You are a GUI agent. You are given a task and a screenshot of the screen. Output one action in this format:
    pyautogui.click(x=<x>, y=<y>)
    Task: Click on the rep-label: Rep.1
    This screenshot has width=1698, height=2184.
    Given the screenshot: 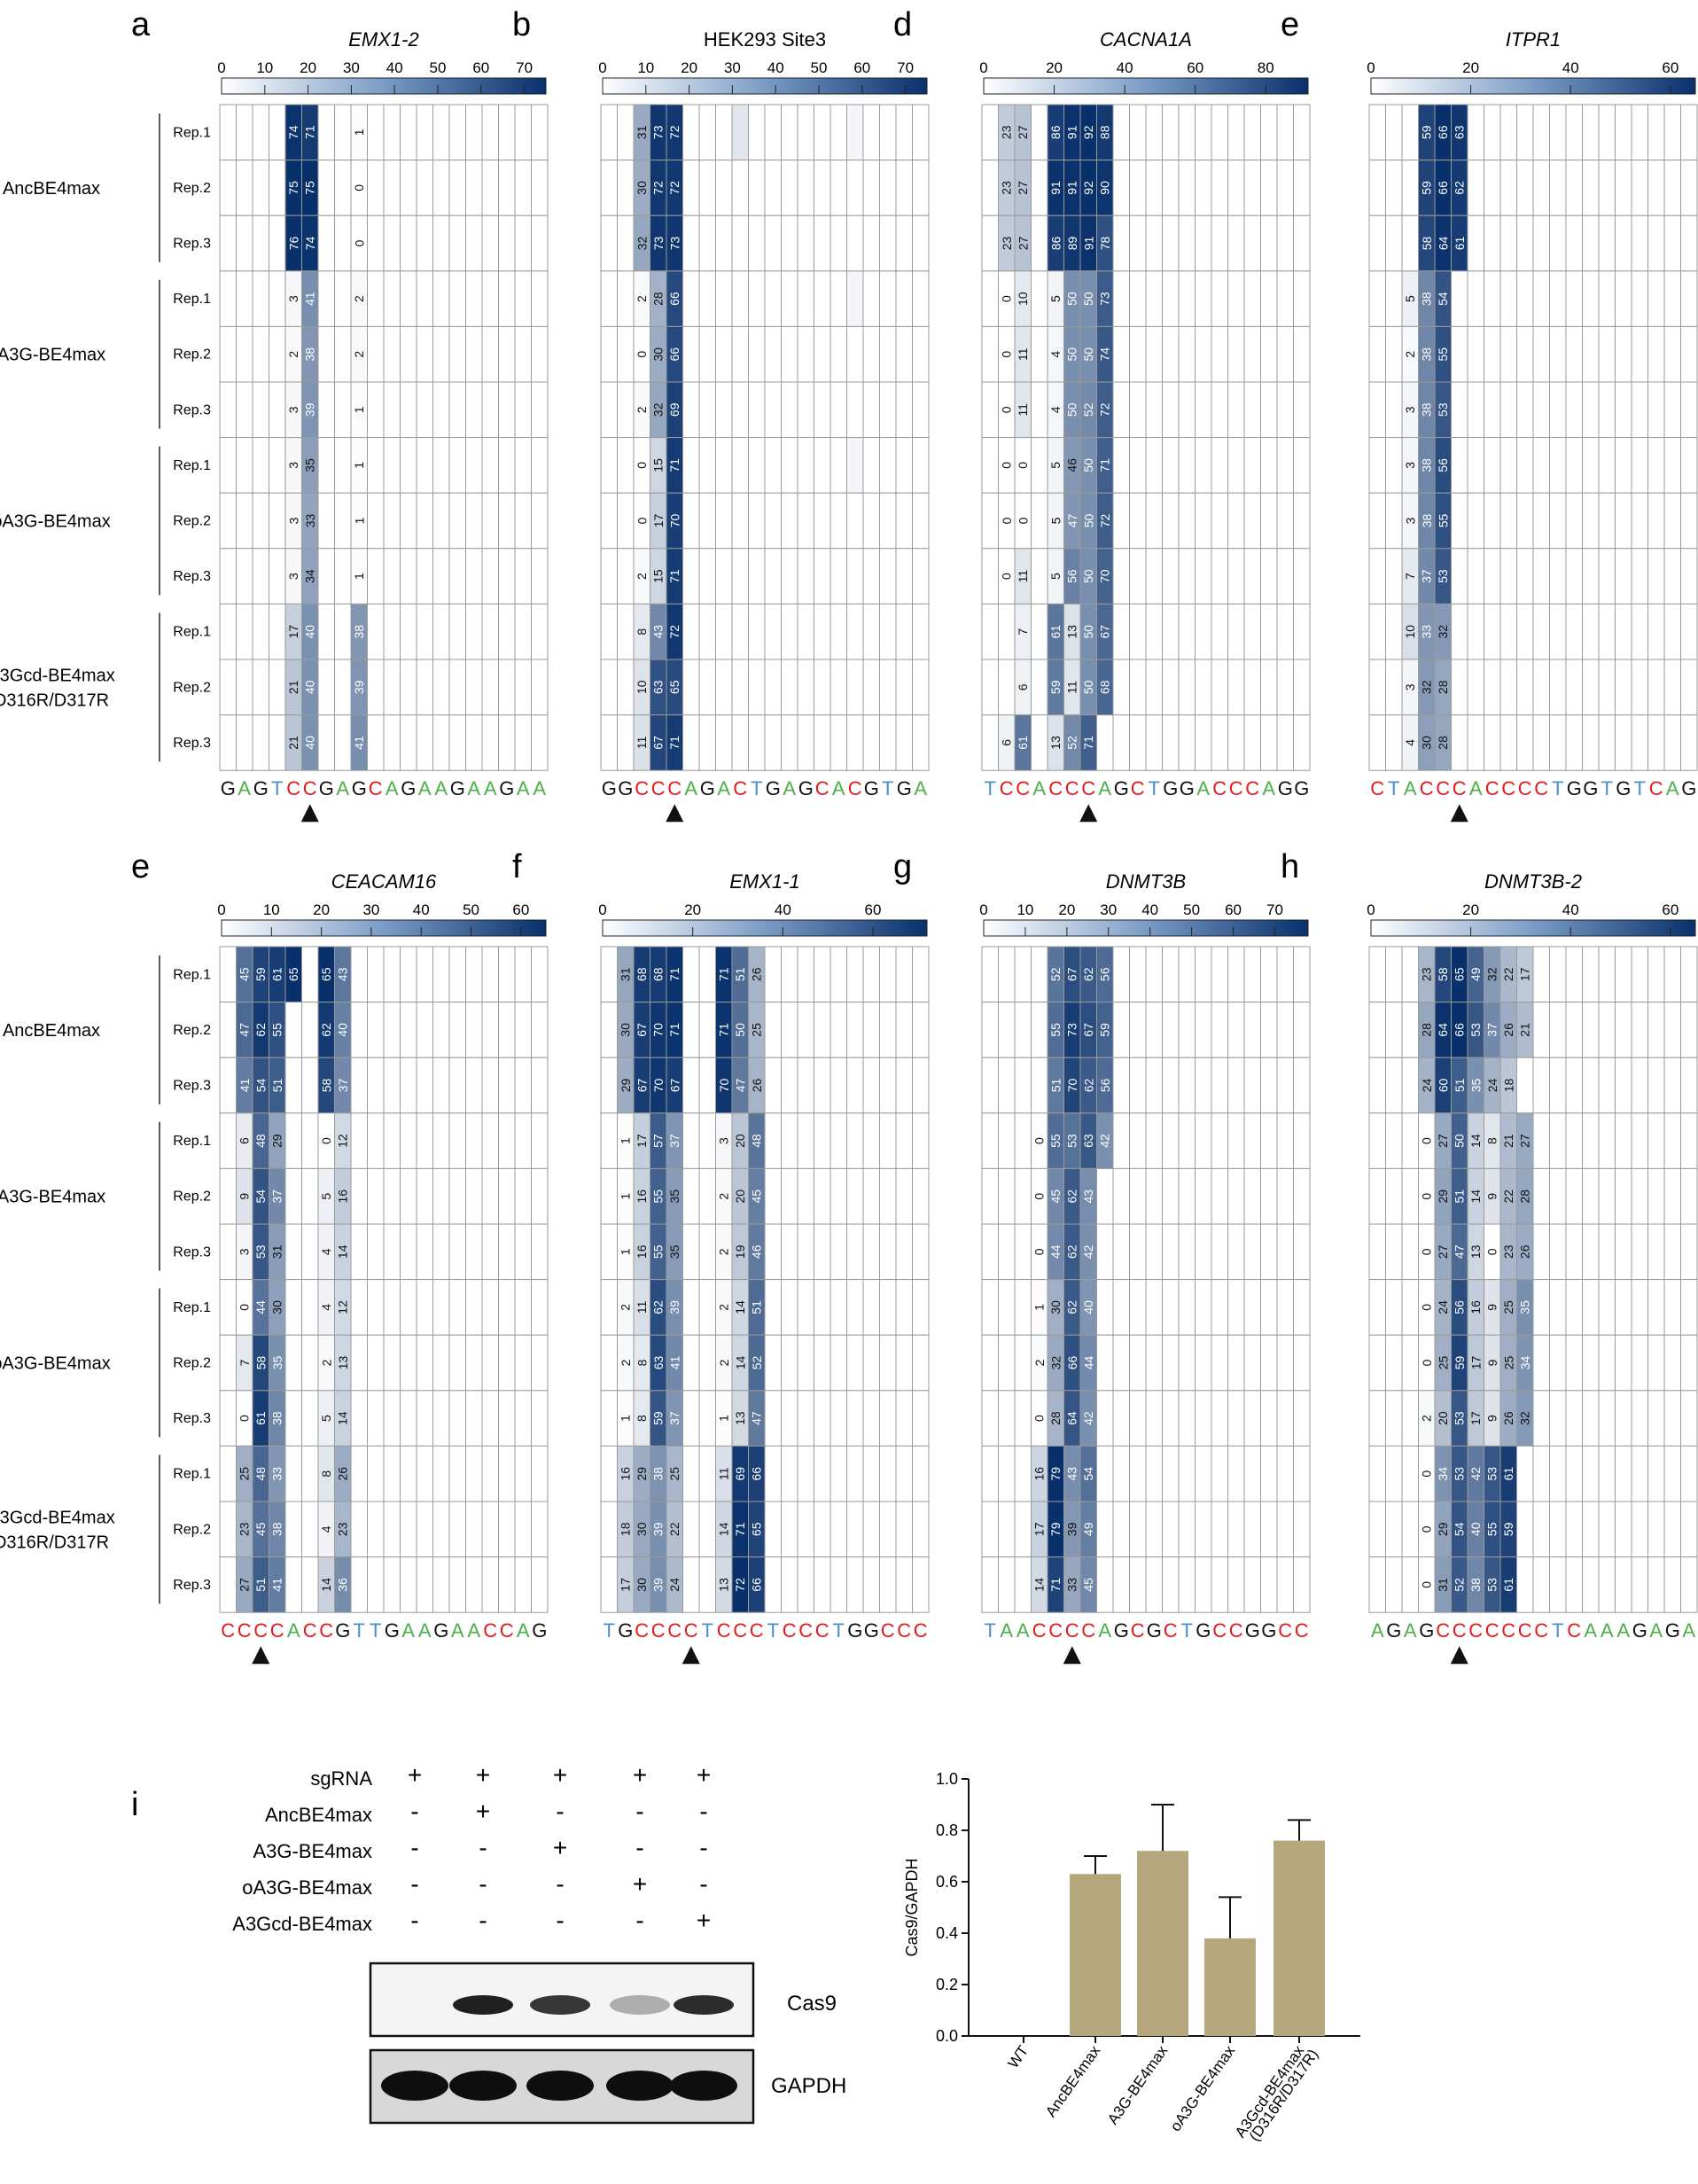 What is the action you would take?
    pyautogui.click(x=192, y=974)
    